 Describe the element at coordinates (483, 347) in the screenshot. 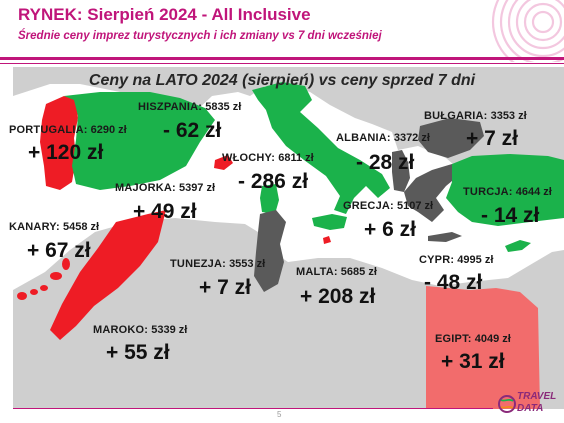

I see `region-egipt` at that location.